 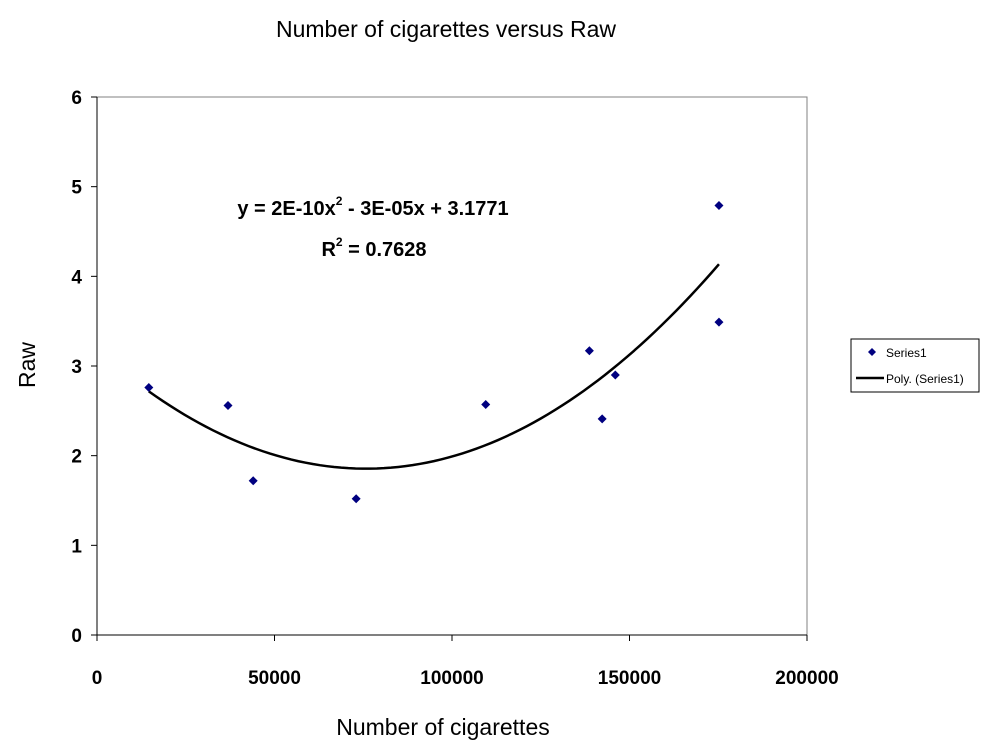 I want to click on equation-suffix: - 3E-05x + 3.1771, so click(x=425, y=209).